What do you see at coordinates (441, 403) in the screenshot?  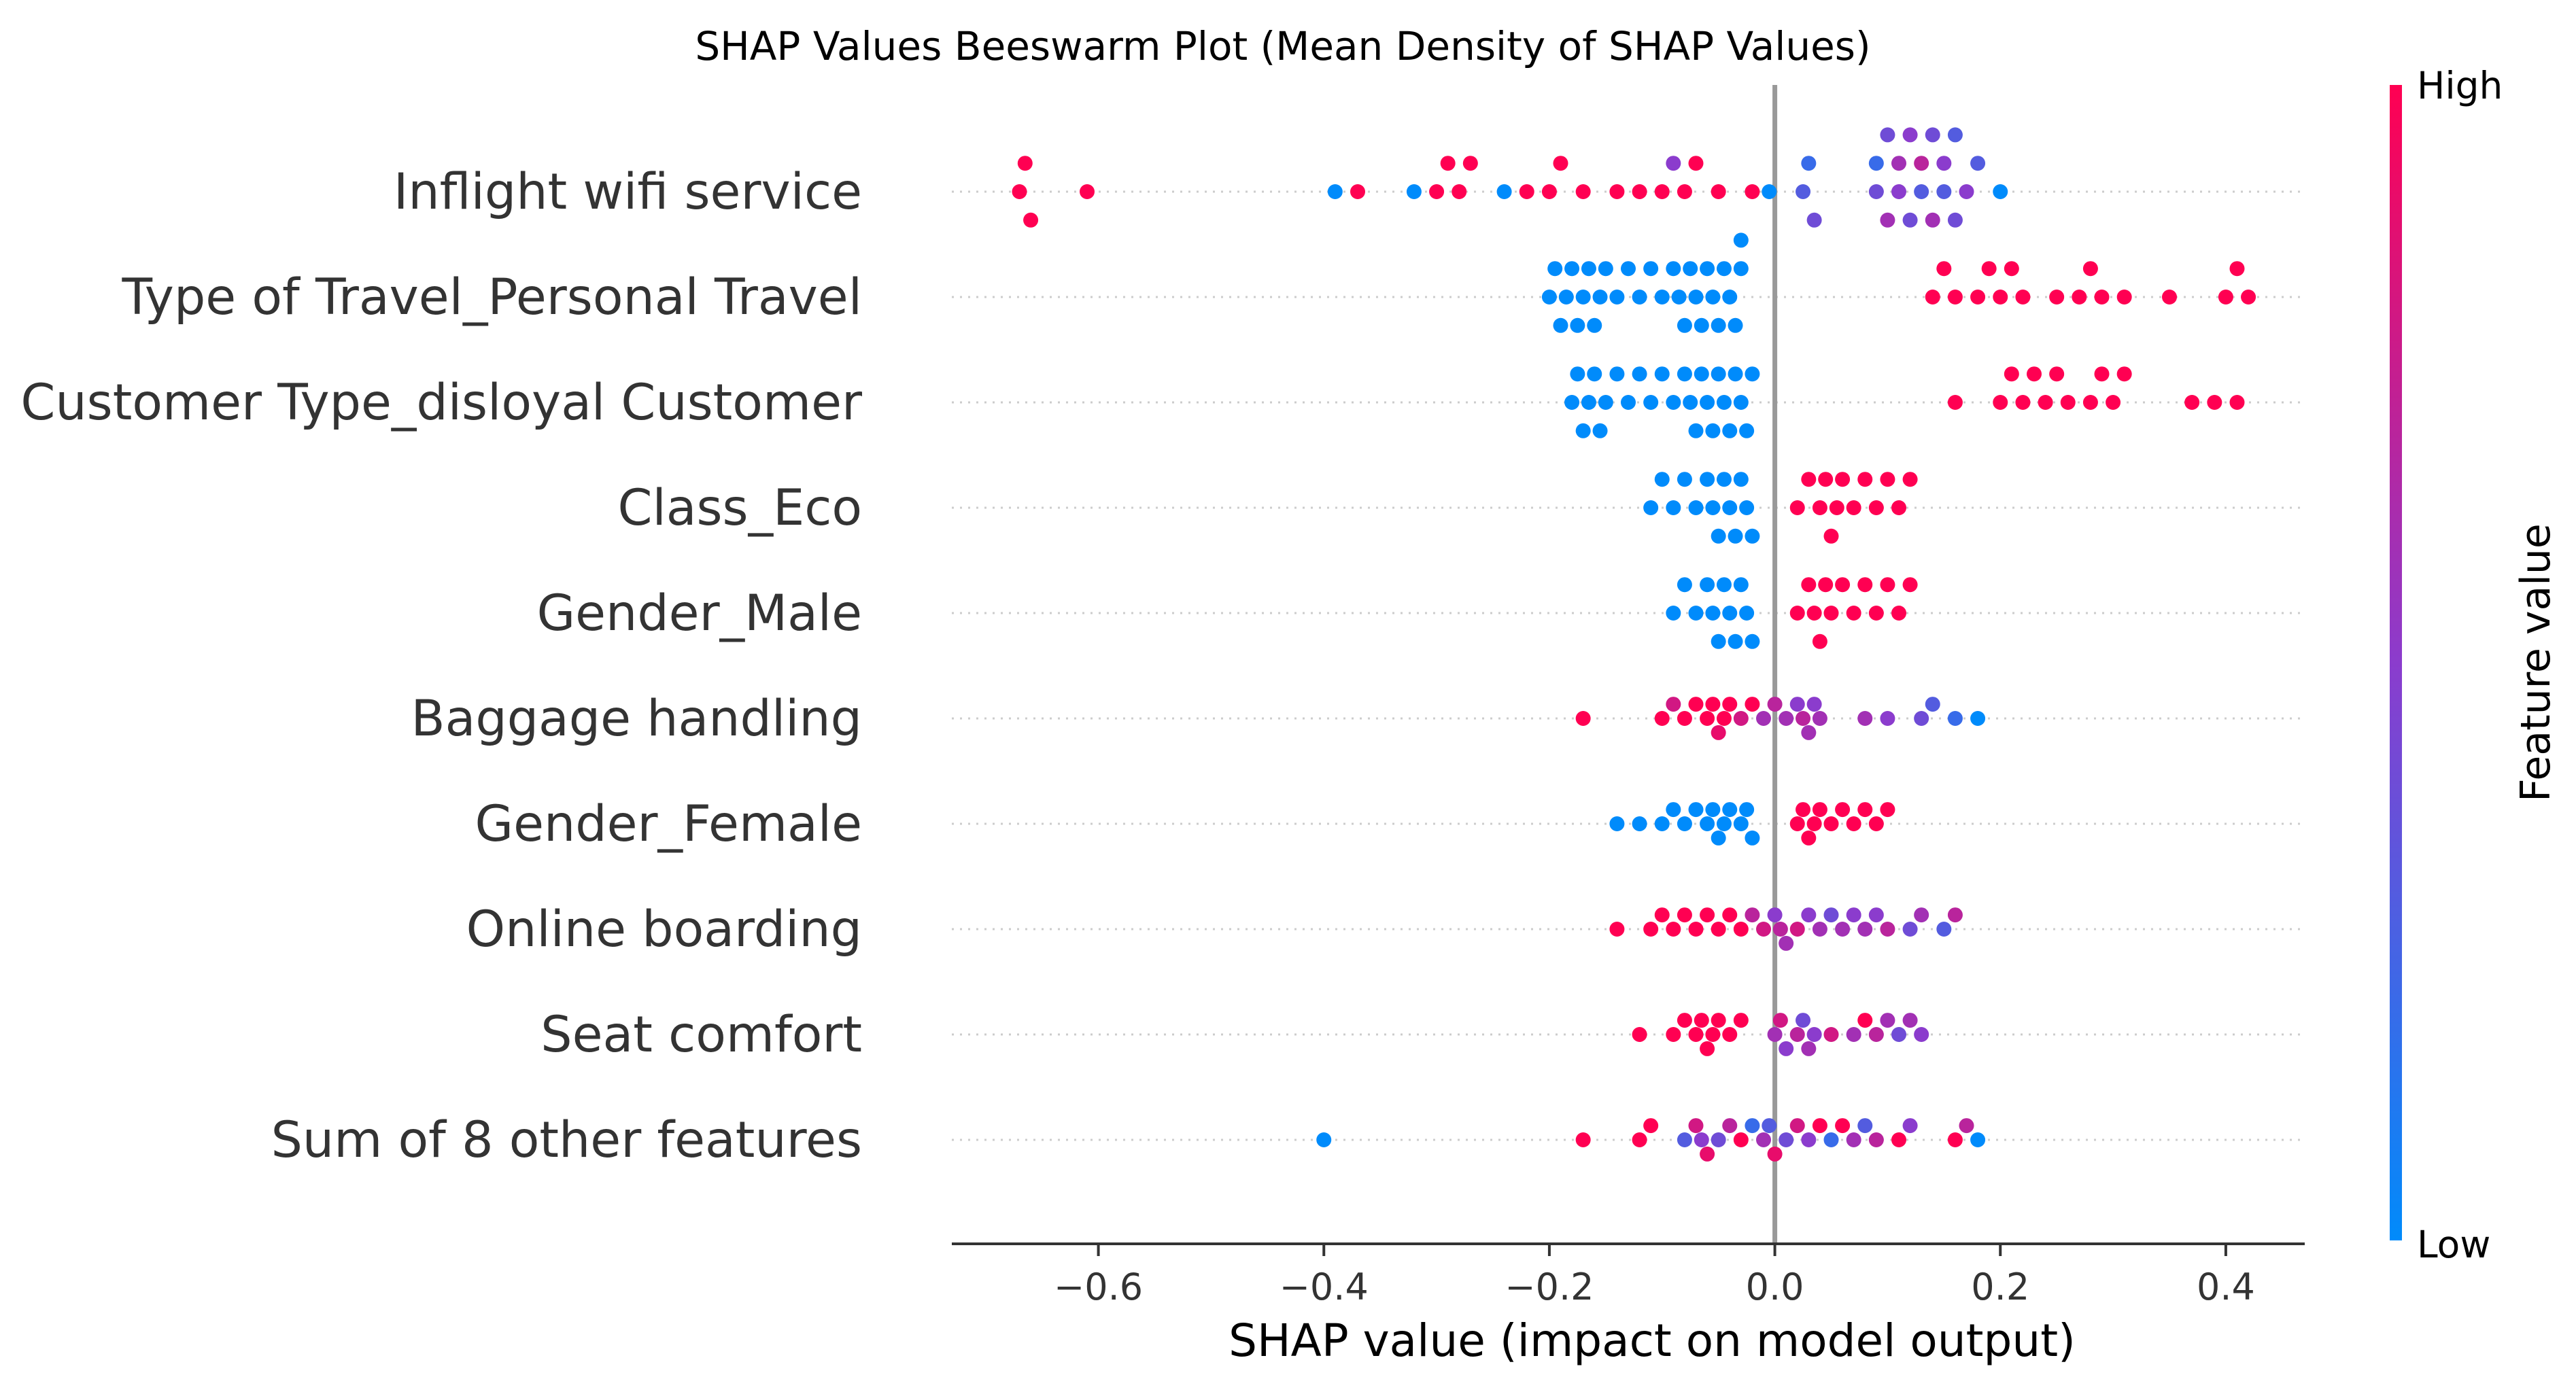 I see `feature-label: Customer Type_disloyal Customer` at bounding box center [441, 403].